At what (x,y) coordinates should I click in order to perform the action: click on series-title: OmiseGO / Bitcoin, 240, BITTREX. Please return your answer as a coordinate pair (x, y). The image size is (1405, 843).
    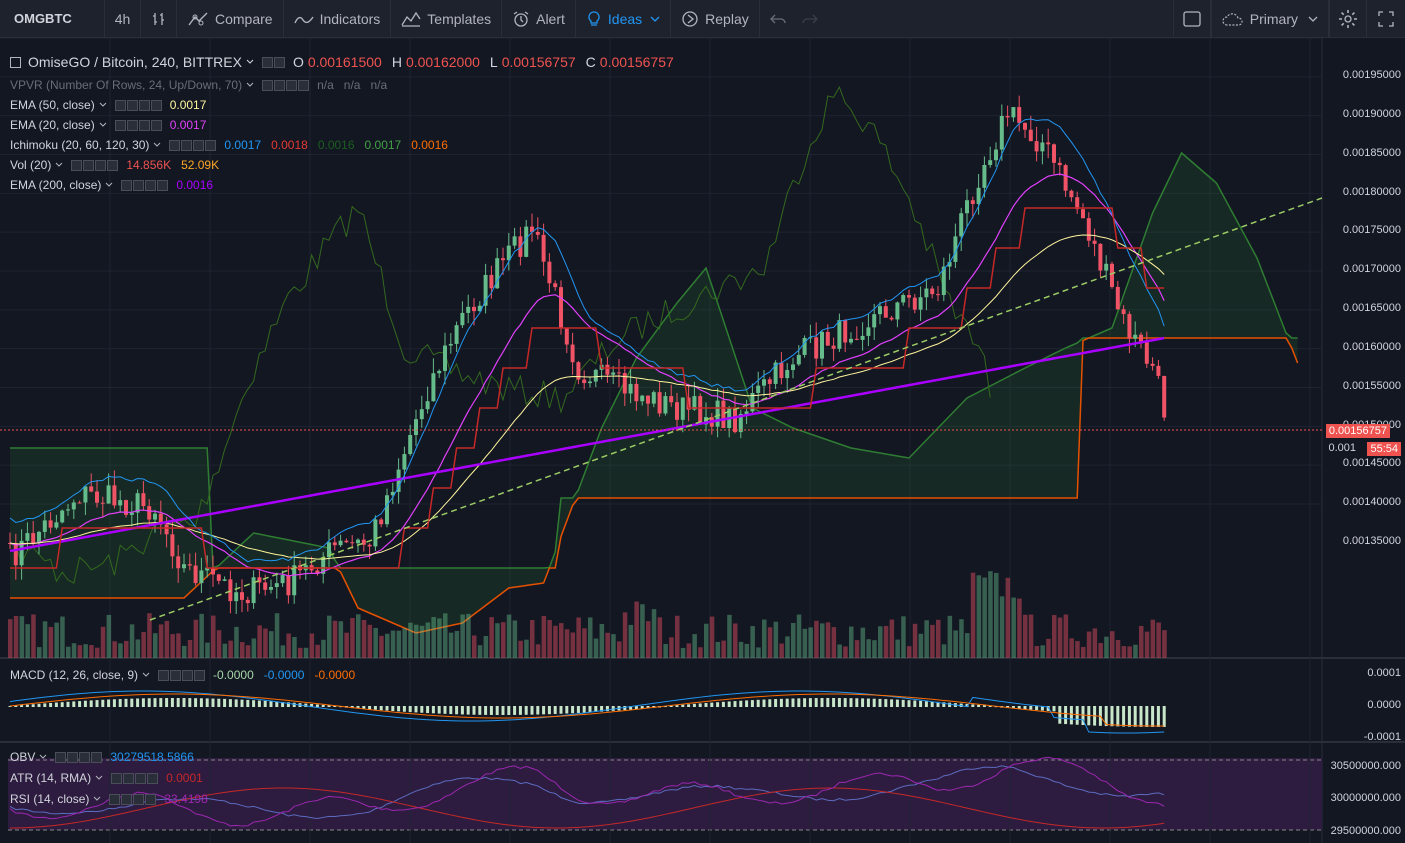
    Looking at the image, I should click on (135, 62).